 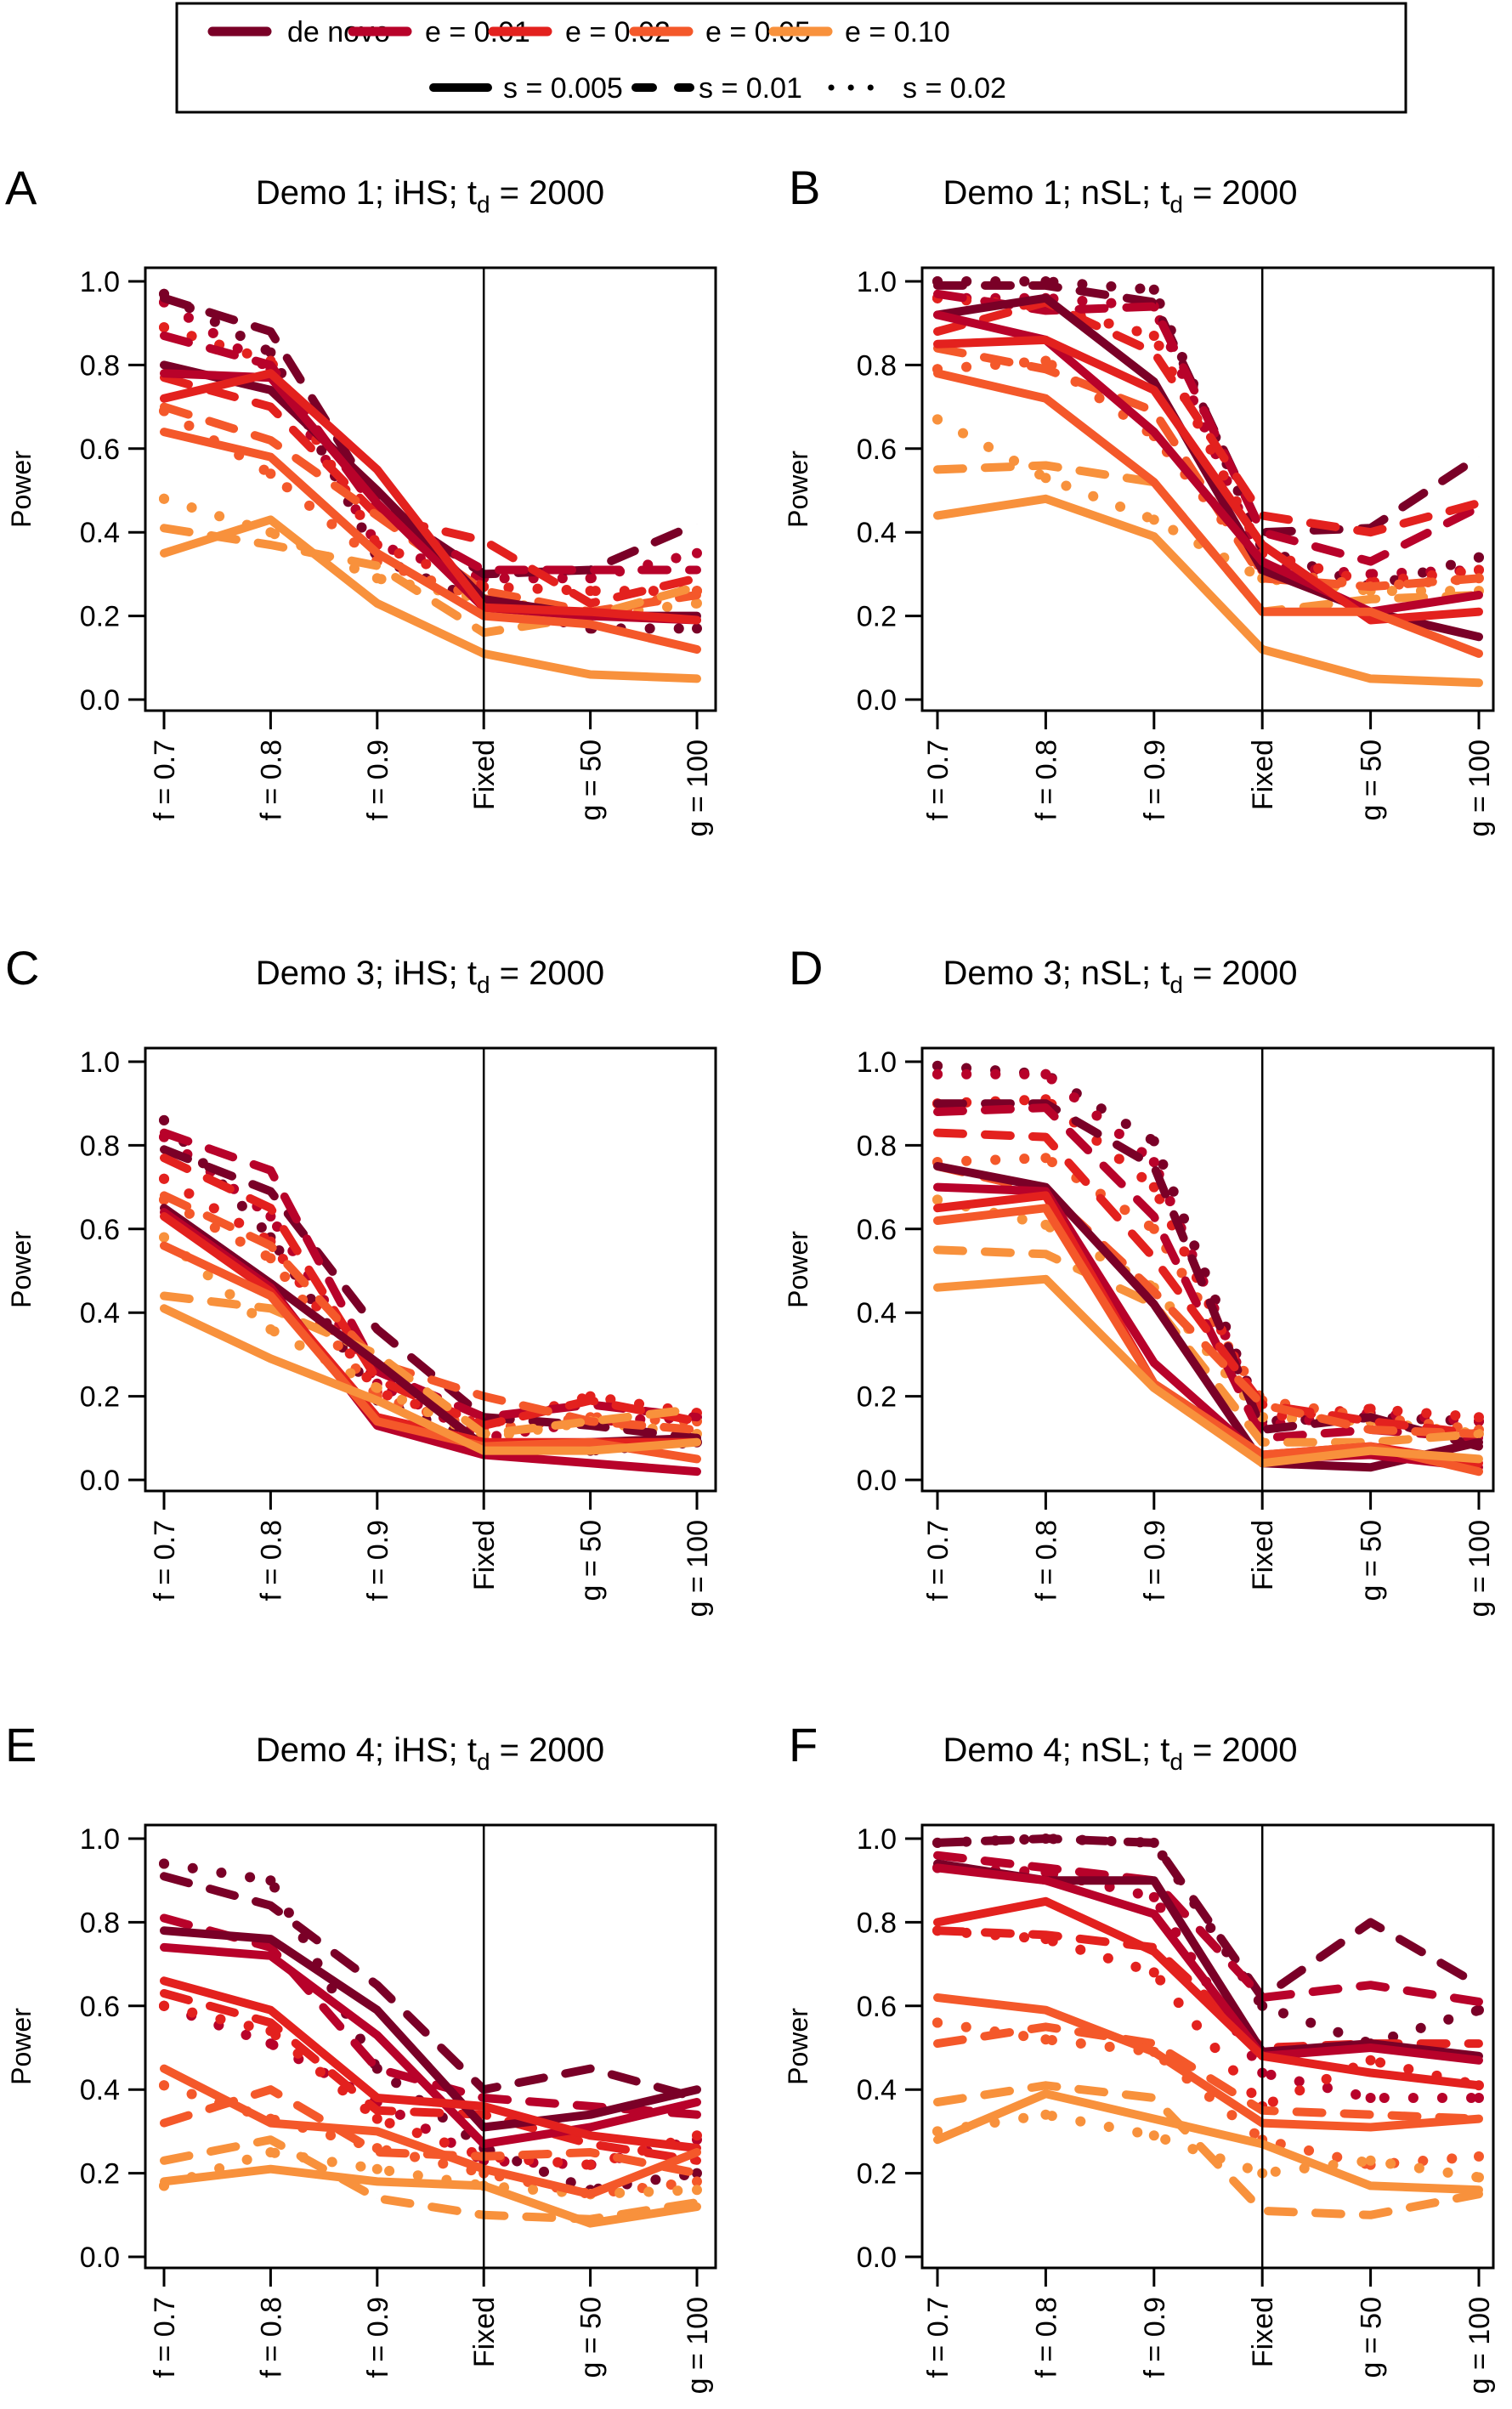 What do you see at coordinates (938, 1560) in the screenshot?
I see `x-tick-label: f = 0.7` at bounding box center [938, 1560].